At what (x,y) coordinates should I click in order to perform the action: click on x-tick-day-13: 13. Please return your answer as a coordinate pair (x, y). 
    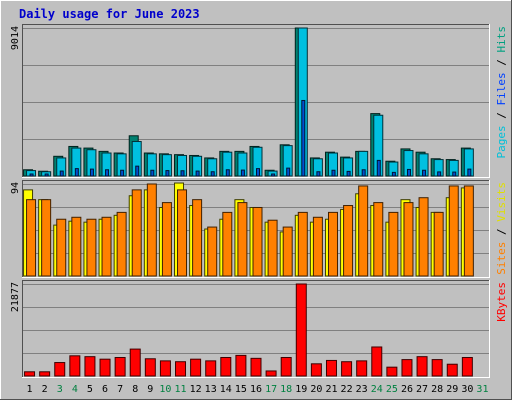
    Looking at the image, I should click on (211, 389).